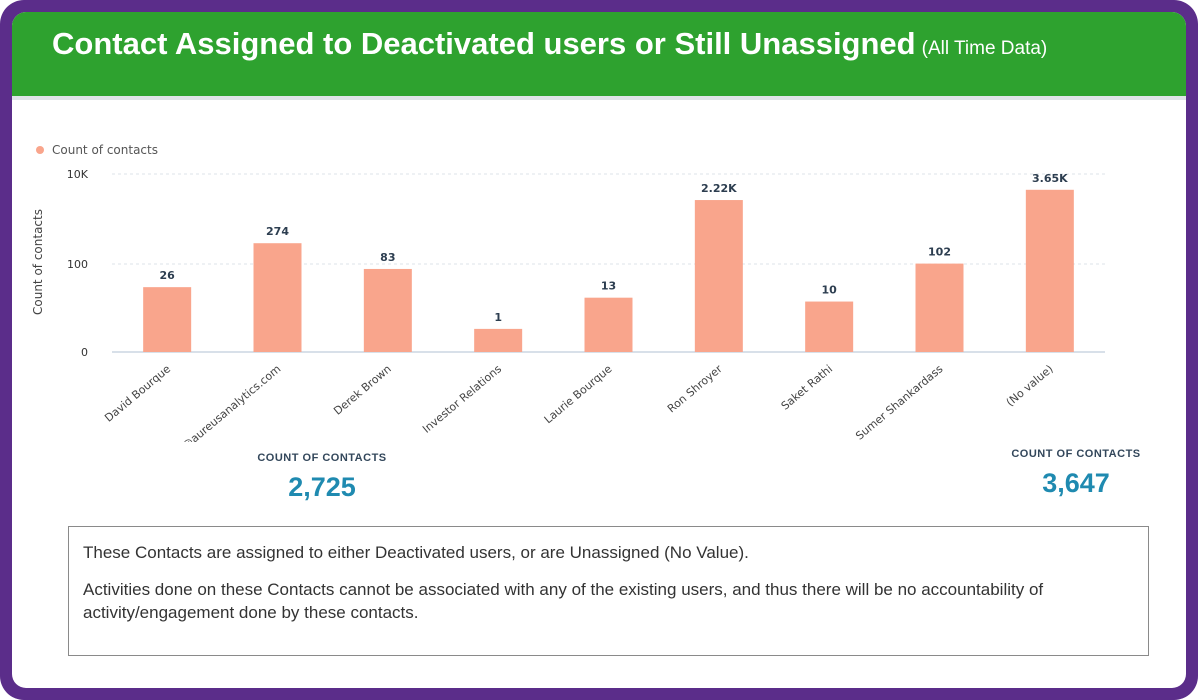 This screenshot has width=1198, height=700. Describe the element at coordinates (719, 188) in the screenshot. I see `bar-value-label: 2.22K` at that location.